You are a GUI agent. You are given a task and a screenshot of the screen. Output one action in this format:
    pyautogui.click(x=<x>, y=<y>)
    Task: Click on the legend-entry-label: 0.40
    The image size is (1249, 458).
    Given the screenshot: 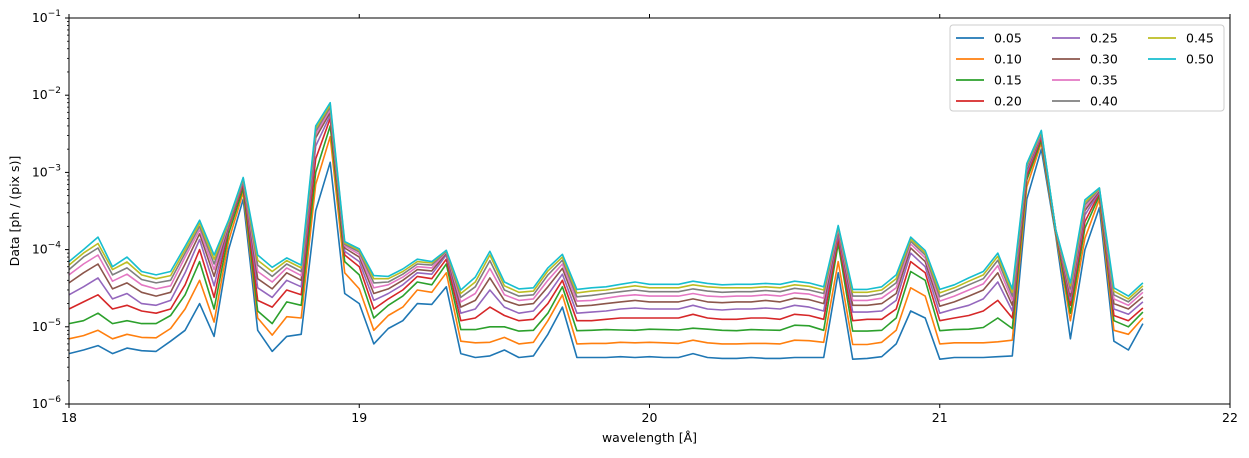 What is the action you would take?
    pyautogui.click(x=1104, y=101)
    